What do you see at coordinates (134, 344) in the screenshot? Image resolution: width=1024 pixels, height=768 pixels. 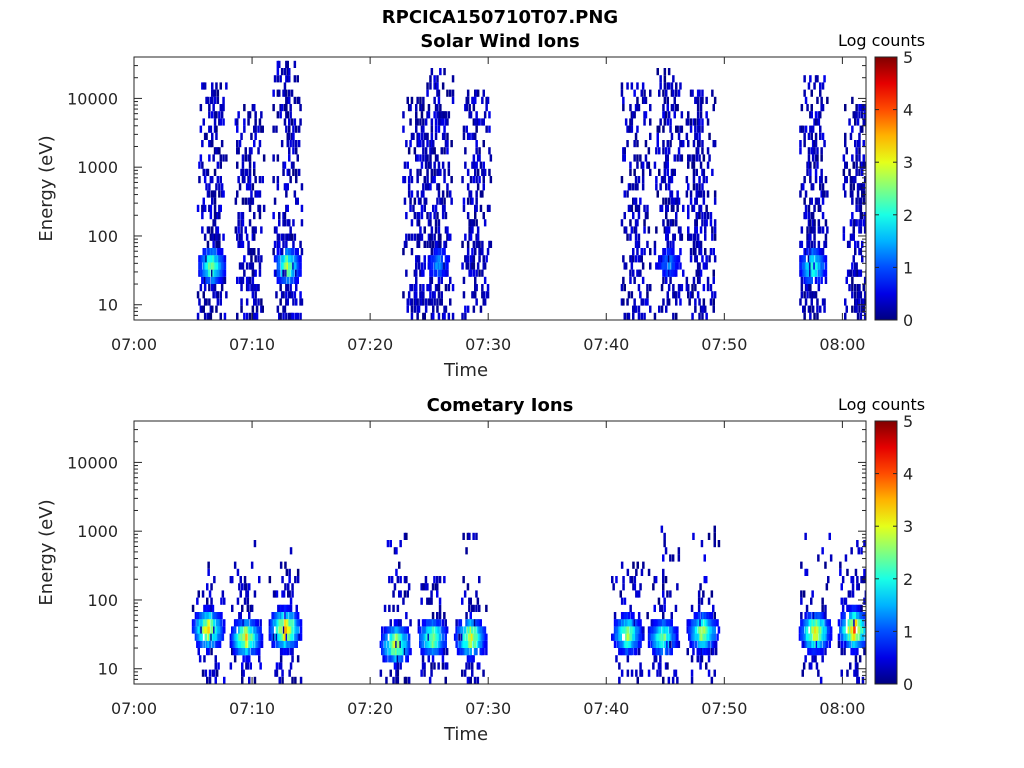 I see `x-tick-label: 07:00` at bounding box center [134, 344].